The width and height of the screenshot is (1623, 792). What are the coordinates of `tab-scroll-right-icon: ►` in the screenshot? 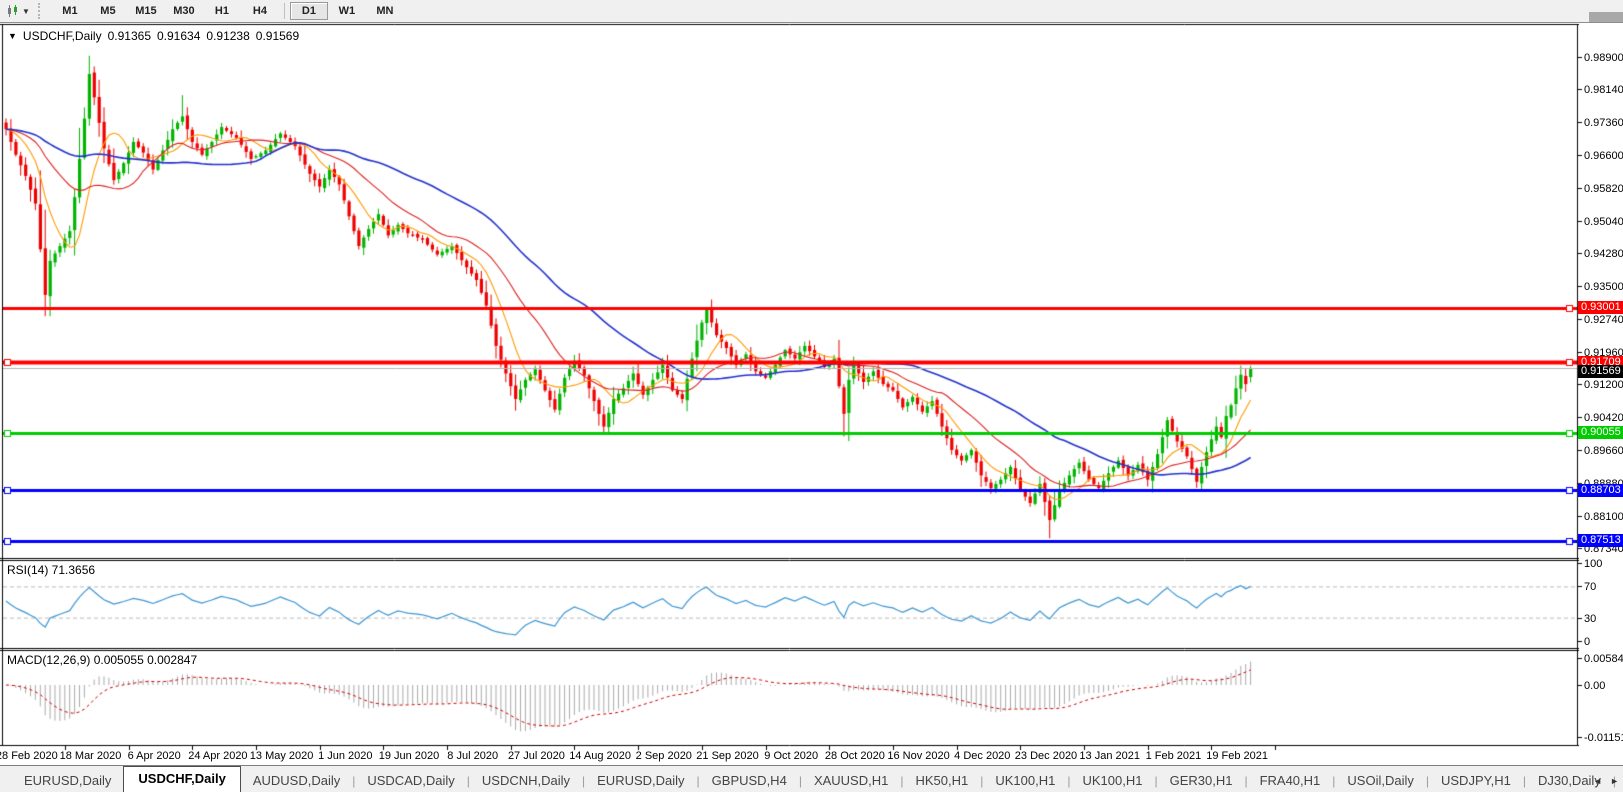 It's located at (1614, 781).